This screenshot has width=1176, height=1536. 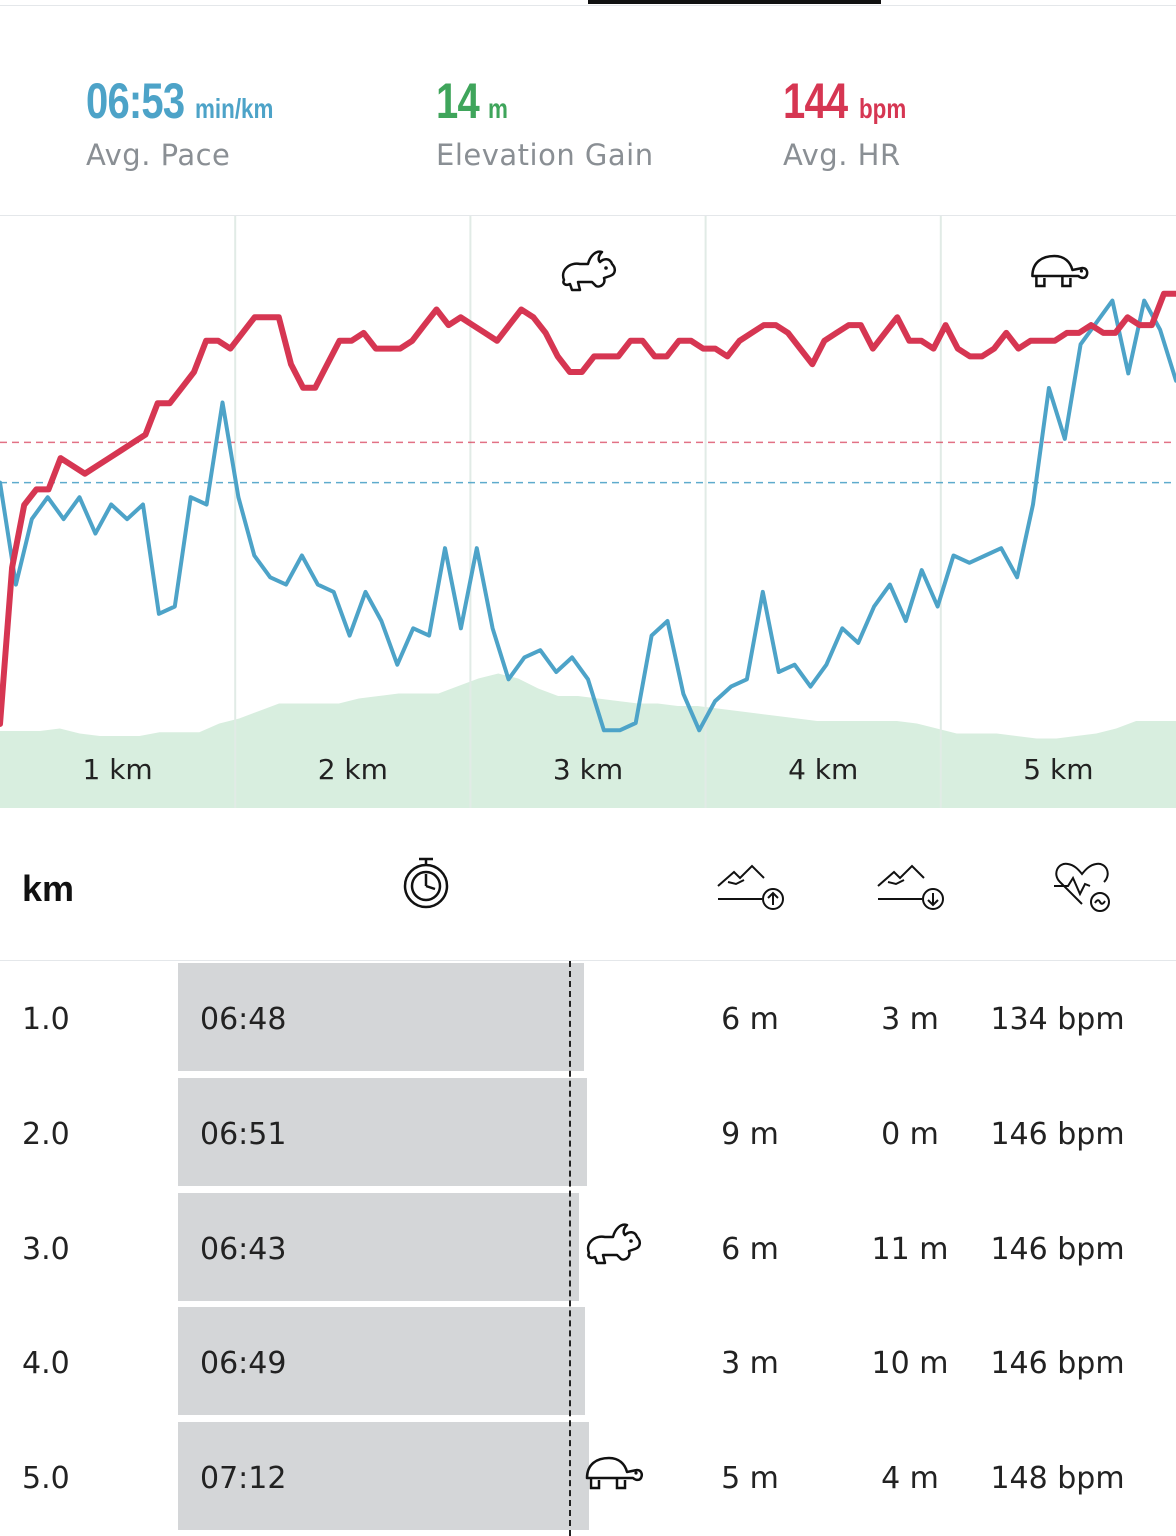 I want to click on split-time: 07:12, so click(x=243, y=1479).